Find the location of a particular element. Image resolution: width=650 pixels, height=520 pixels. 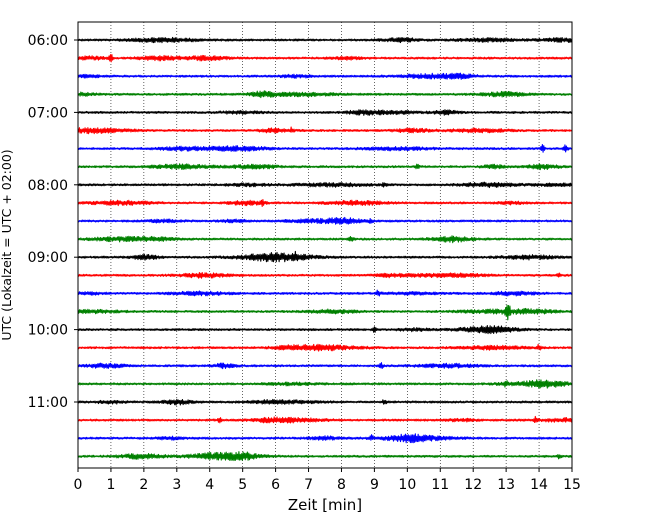

y-tick-label-4: 10:00 is located at coordinates (48, 331).